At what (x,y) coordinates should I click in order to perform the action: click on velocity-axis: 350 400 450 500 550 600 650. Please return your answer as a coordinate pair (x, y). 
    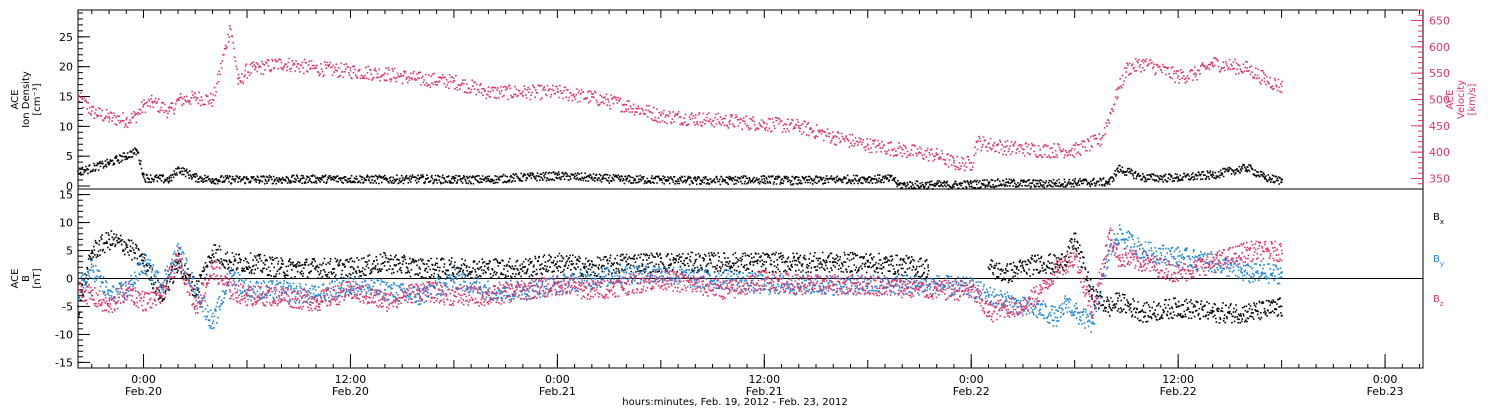
    Looking at the image, I should click on (1430, 99).